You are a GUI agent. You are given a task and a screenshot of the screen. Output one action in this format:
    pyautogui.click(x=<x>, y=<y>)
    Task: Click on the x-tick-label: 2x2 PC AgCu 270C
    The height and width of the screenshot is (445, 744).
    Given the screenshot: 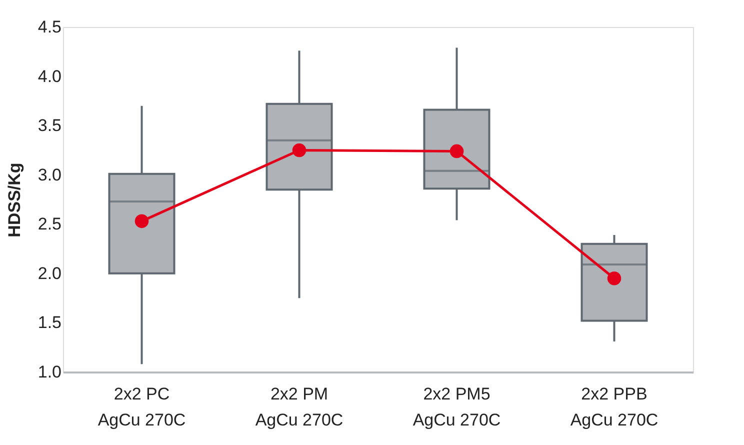 What is the action you would take?
    pyautogui.click(x=142, y=407)
    